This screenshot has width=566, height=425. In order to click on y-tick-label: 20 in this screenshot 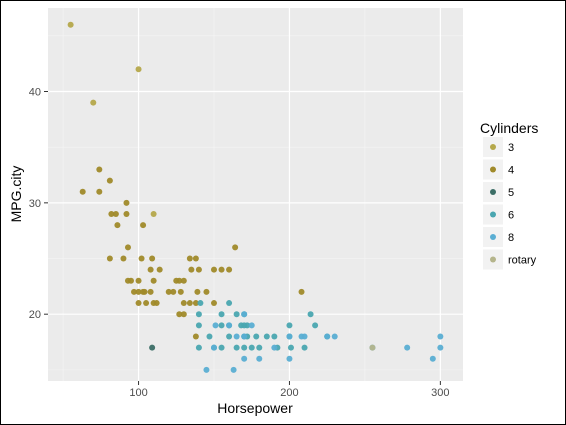, I will do `click(35, 315)`.